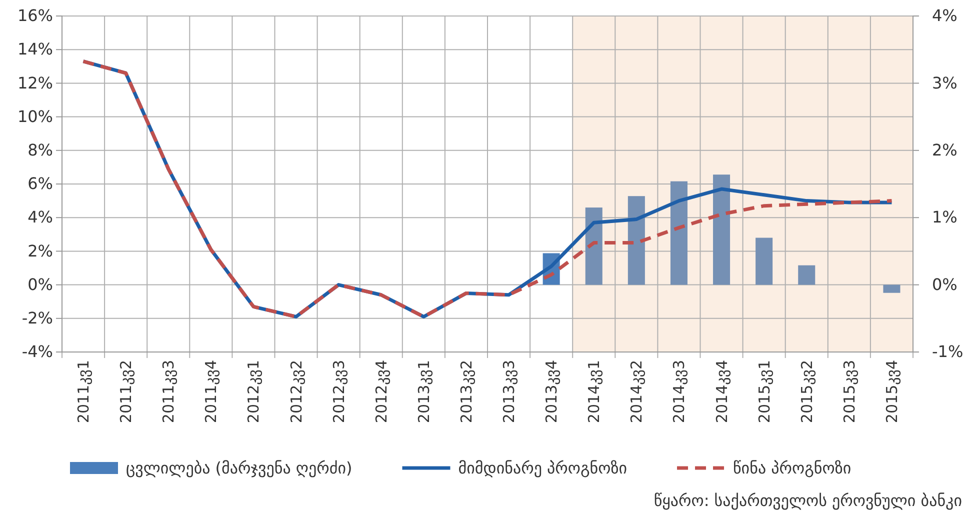  Describe the element at coordinates (679, 392) in the screenshot. I see `x-tick-label: 2014კვ3` at that location.